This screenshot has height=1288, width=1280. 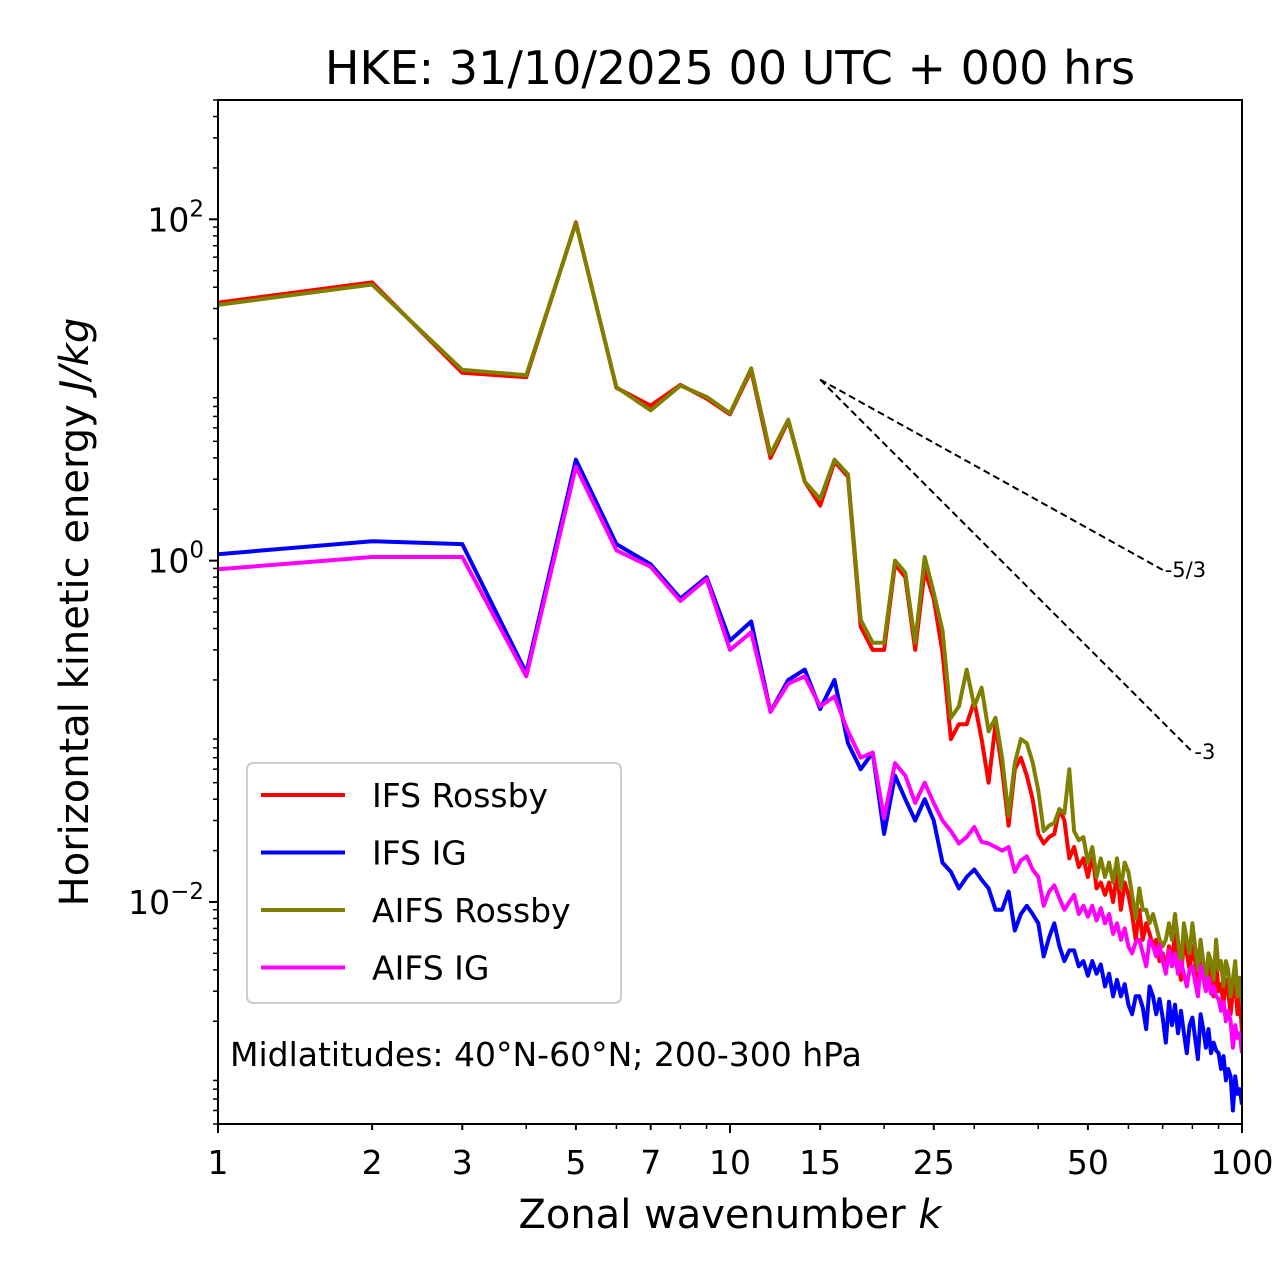 What do you see at coordinates (934, 1162) in the screenshot?
I see `x-tick-label: 25` at bounding box center [934, 1162].